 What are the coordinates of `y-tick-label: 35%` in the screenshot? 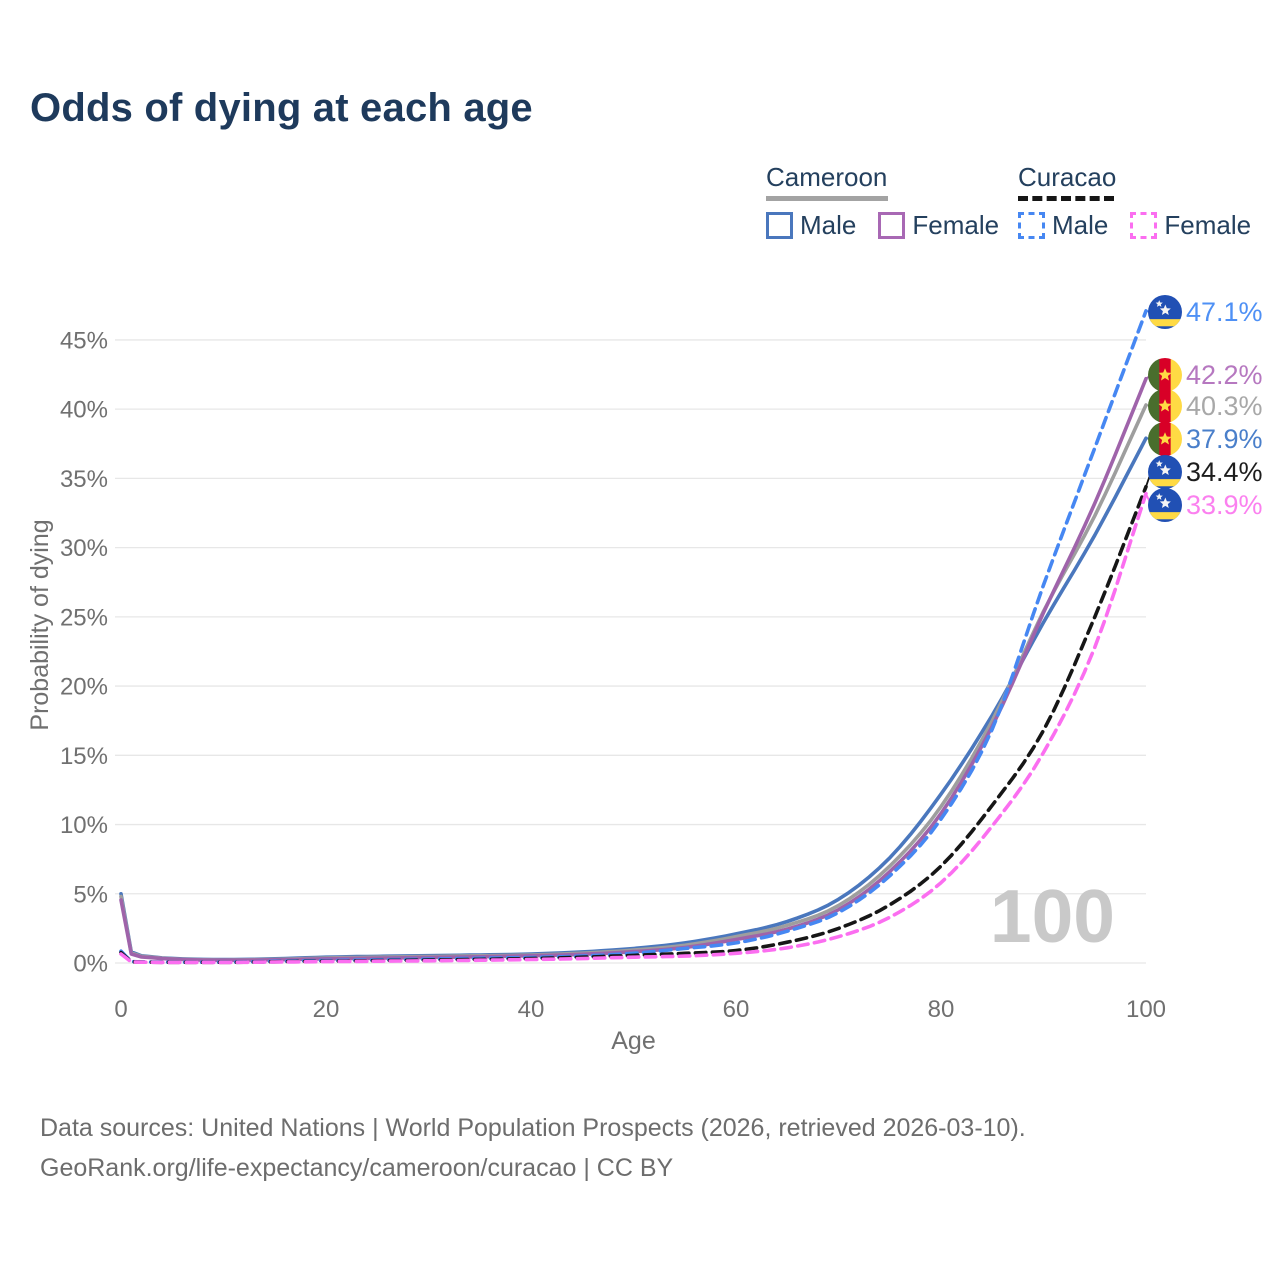 It's located at (84, 479).